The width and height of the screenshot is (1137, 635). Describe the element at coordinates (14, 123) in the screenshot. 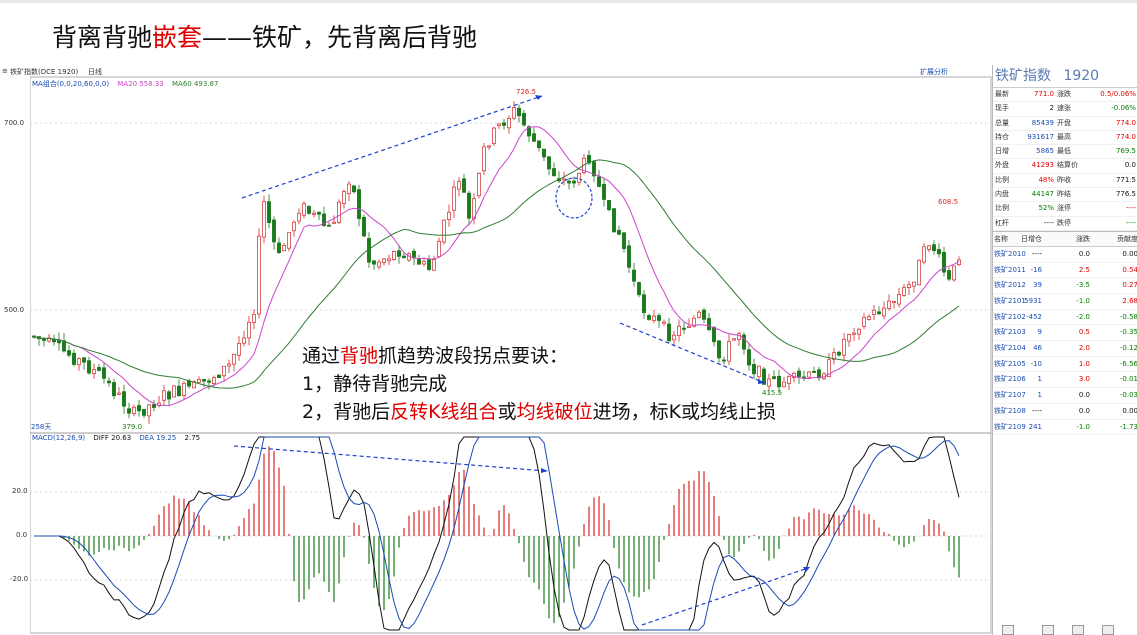

I see `price-axis-700: 700.0` at that location.